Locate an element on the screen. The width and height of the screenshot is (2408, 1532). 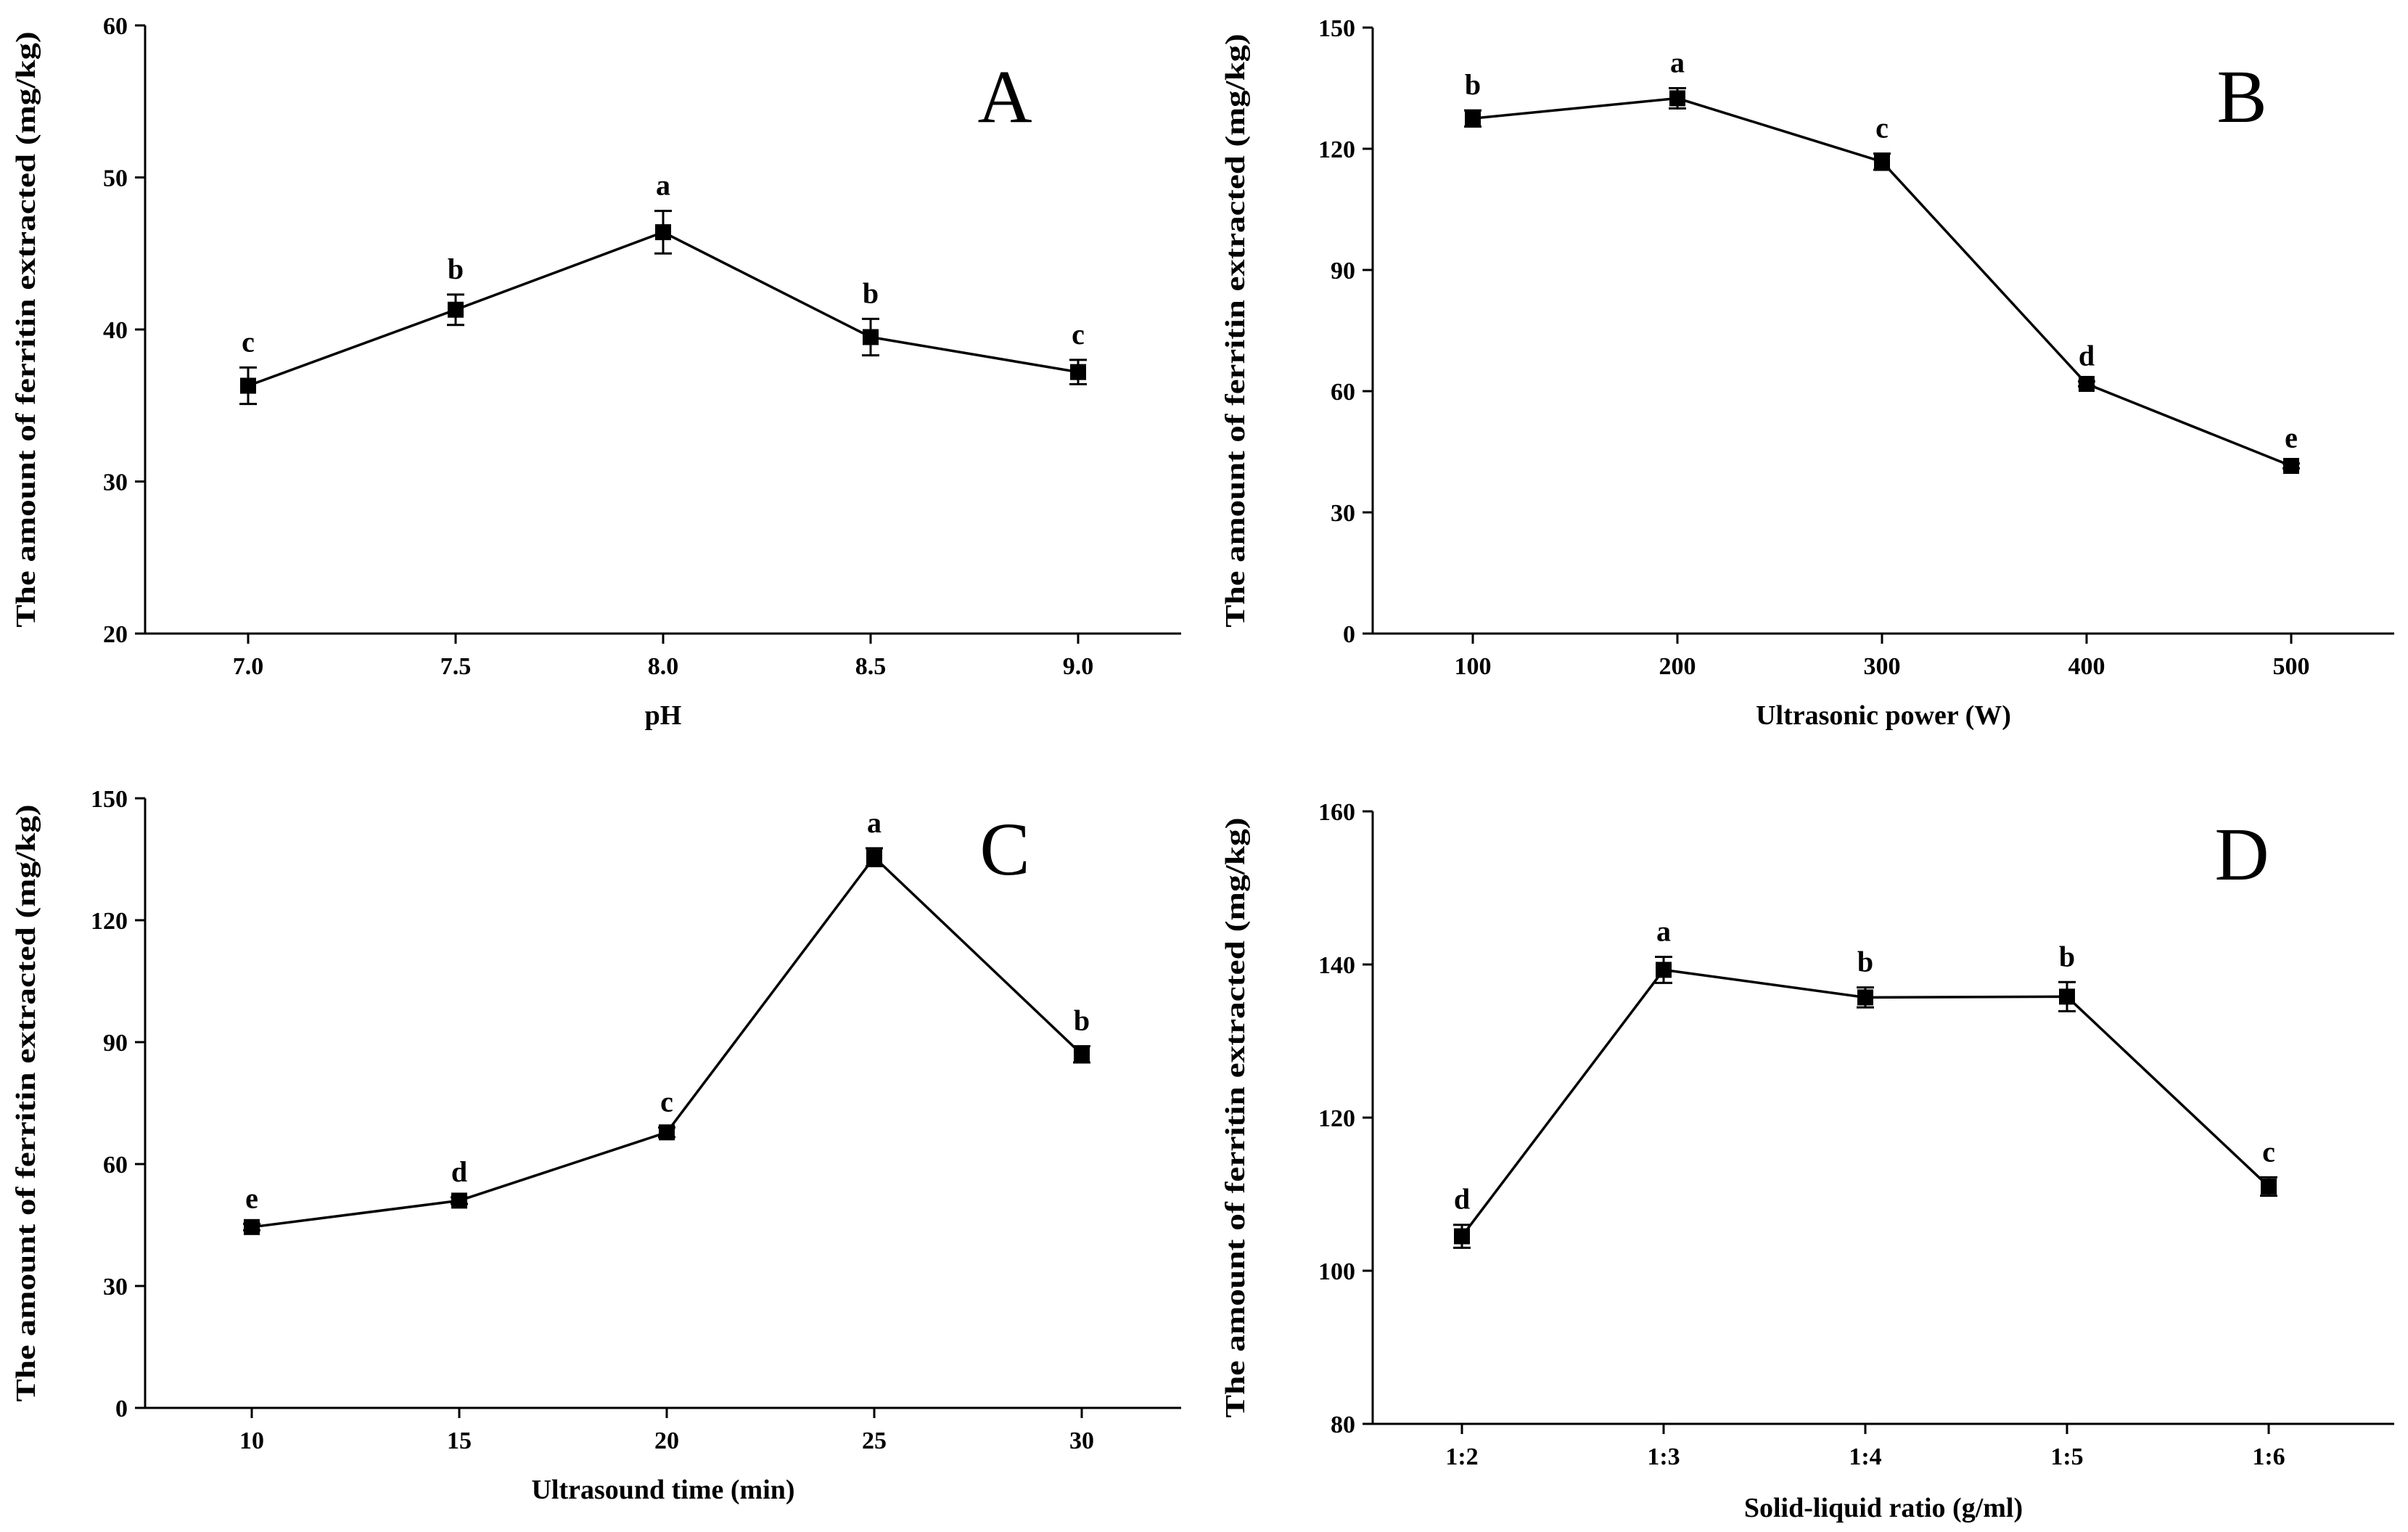
x-tick-label: 8.5 is located at coordinates (871, 666).